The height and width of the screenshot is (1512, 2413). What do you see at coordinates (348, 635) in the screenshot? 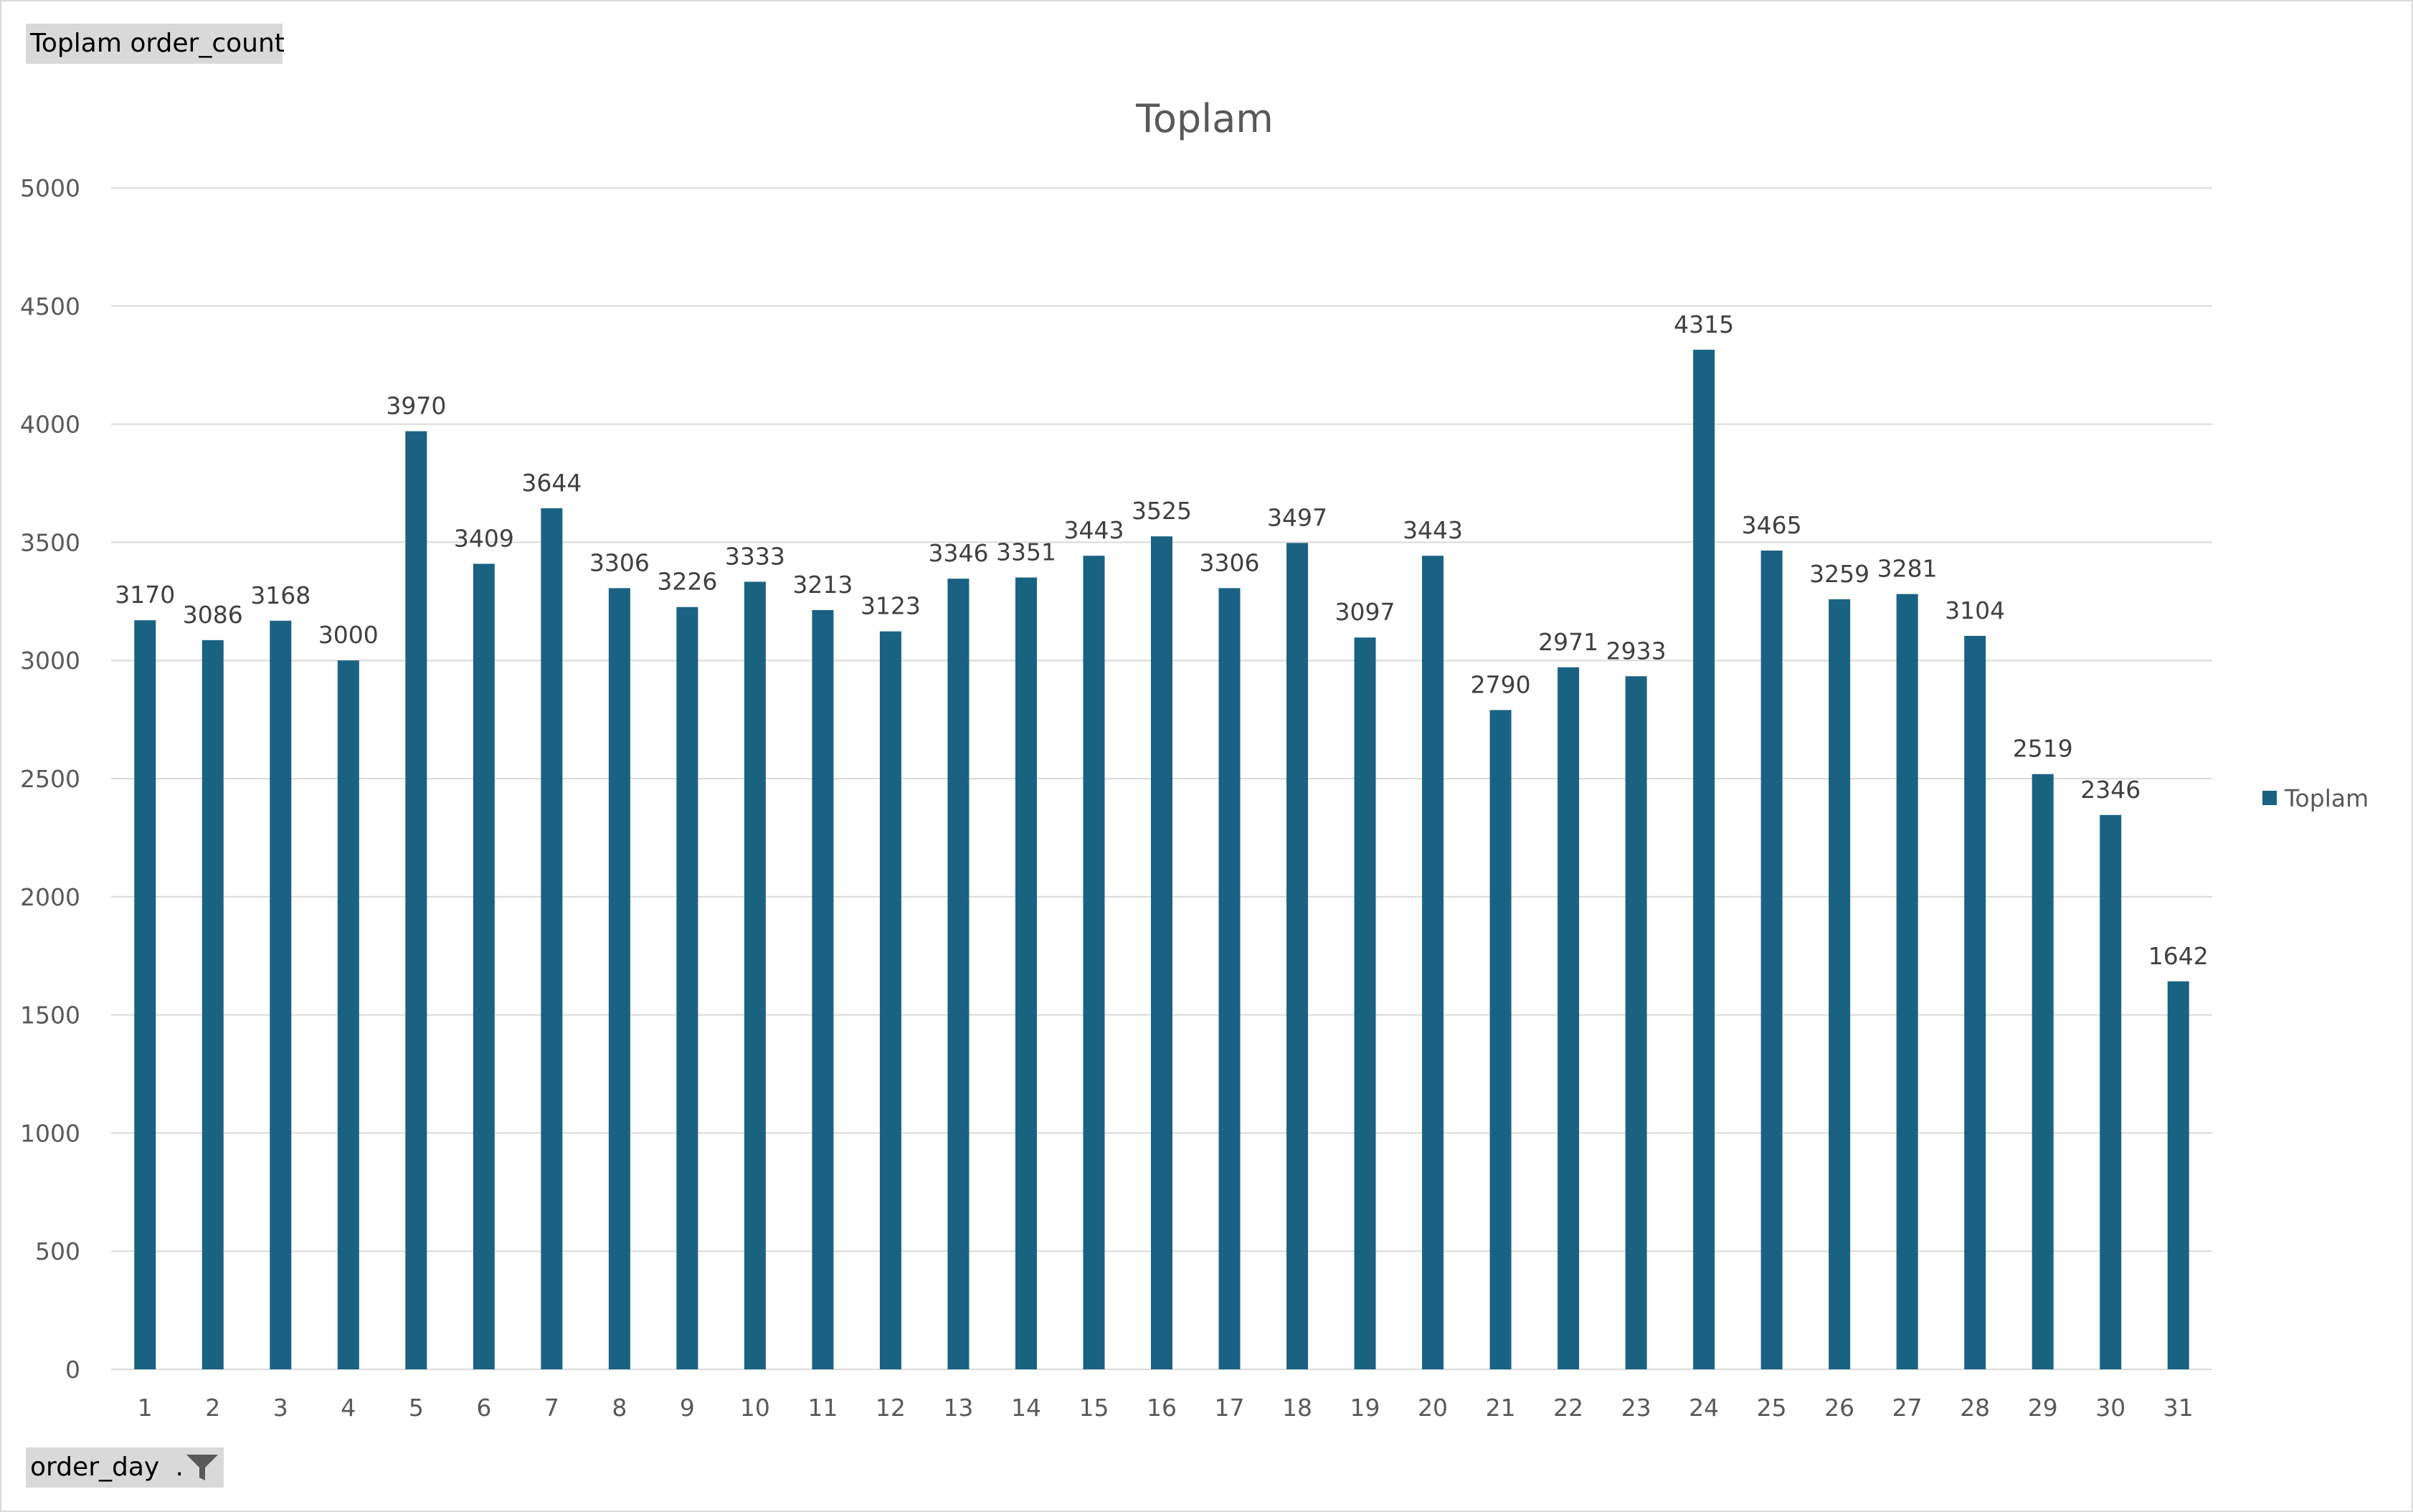
I see `data-label: 3000` at bounding box center [348, 635].